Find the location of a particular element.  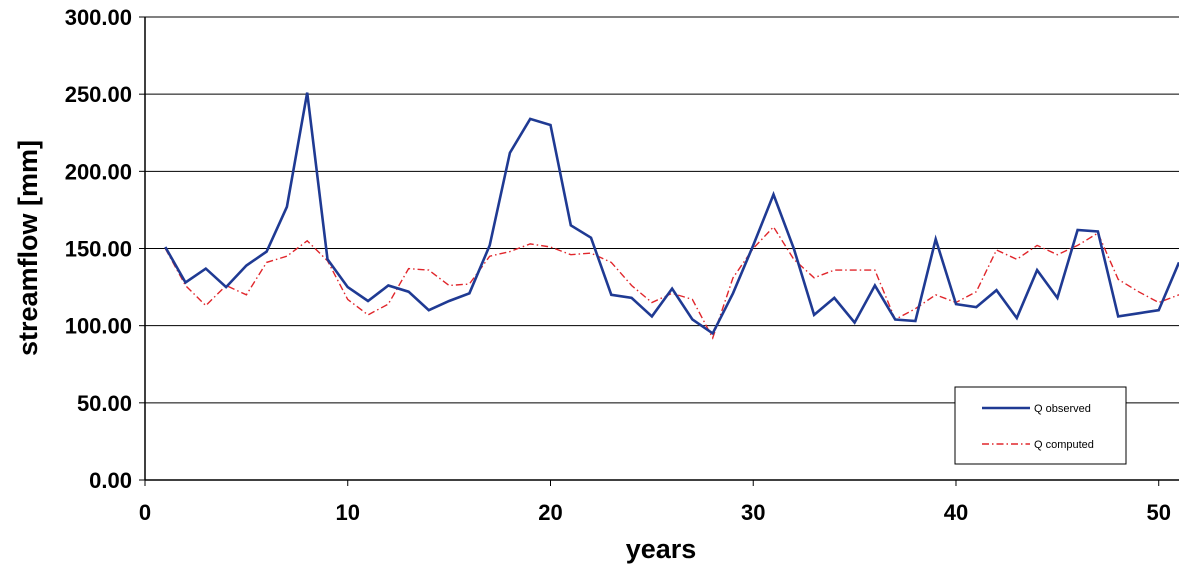

y-tick-label: 0.00 is located at coordinates (110, 480).